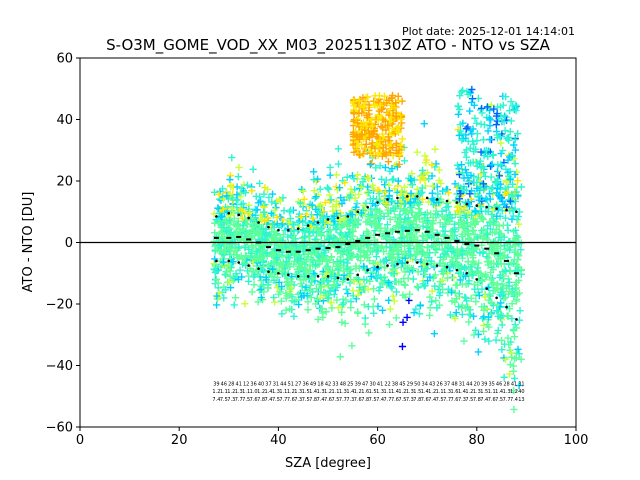 This screenshot has width=640, height=480. I want to click on bin-annotation: 7.7, so click(343, 400).